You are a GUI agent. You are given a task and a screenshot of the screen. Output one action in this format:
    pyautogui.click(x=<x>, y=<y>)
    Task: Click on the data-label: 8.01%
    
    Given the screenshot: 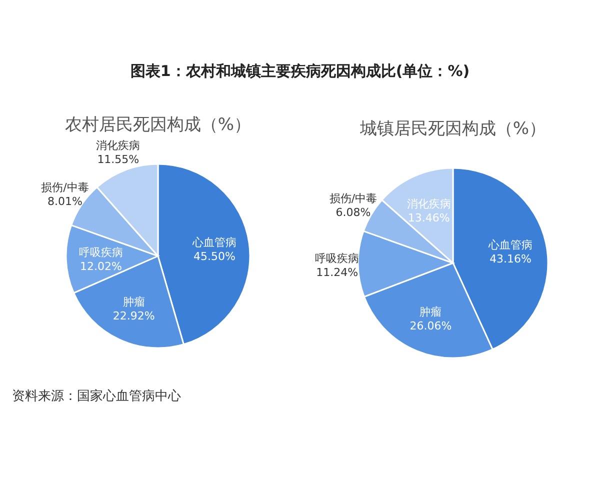 What is the action you would take?
    pyautogui.click(x=64, y=201)
    